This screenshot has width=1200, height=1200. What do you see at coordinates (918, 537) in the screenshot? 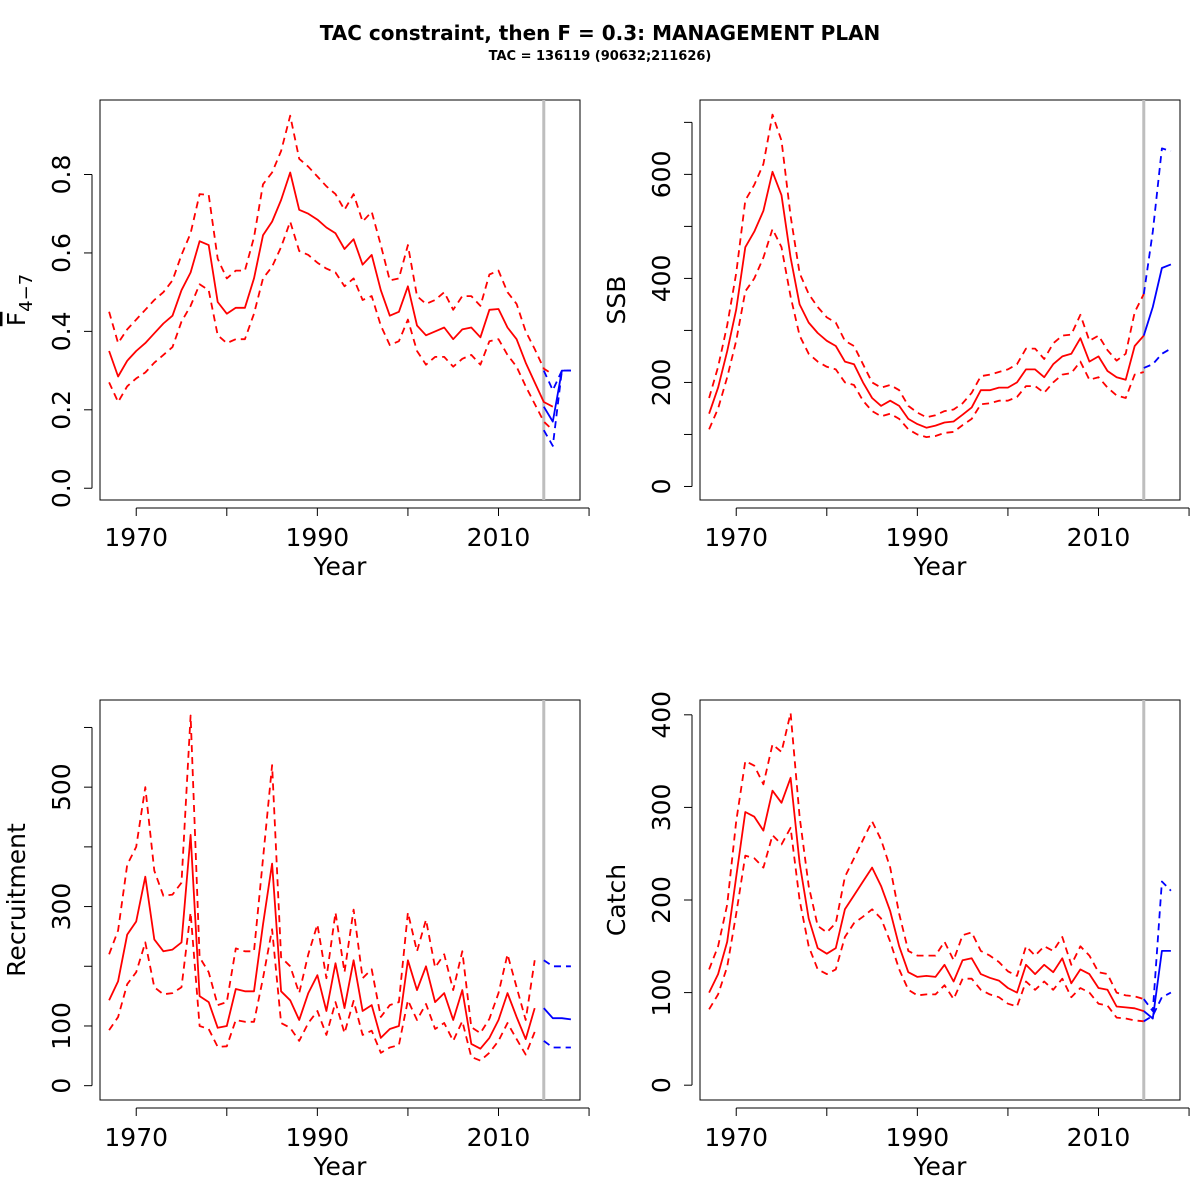
I see `ssb-x-tick-label: 1990` at bounding box center [918, 537].